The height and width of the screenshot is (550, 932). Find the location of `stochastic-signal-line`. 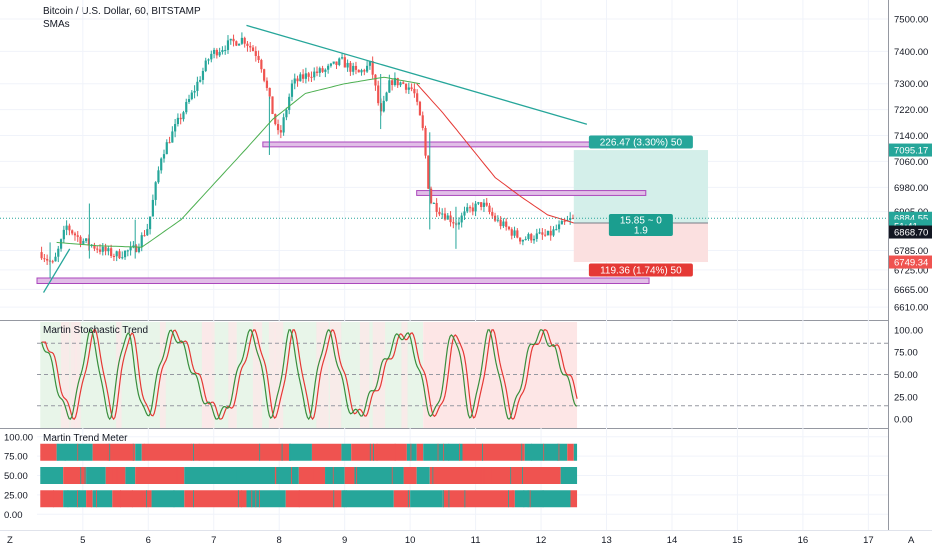

stochastic-signal-line is located at coordinates (309, 375).